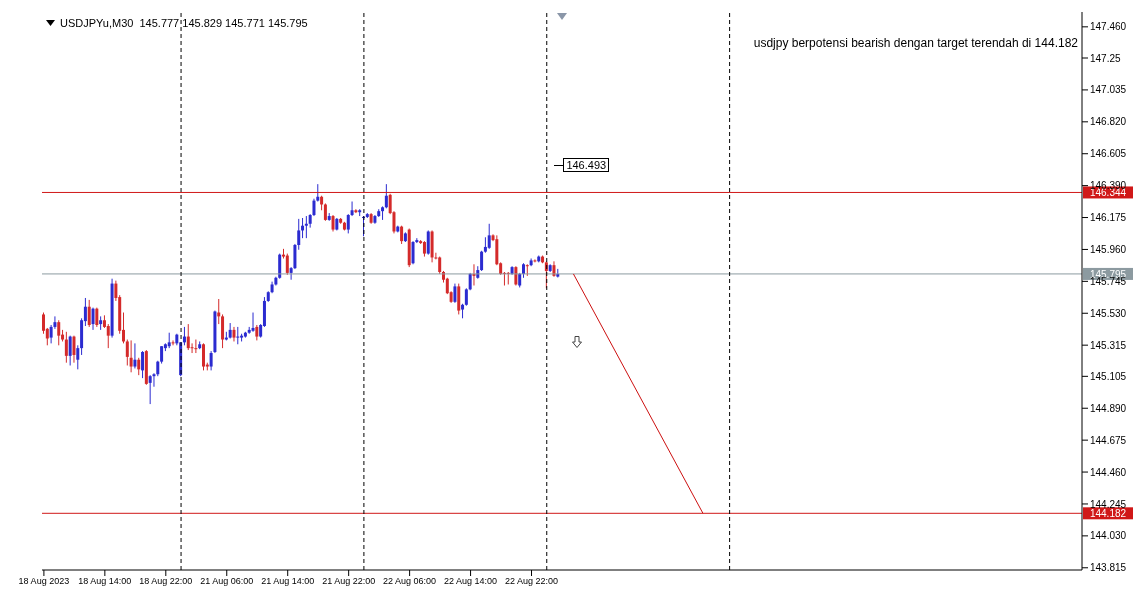  I want to click on x-tick-label: 21 Aug 22:00, so click(349, 581).